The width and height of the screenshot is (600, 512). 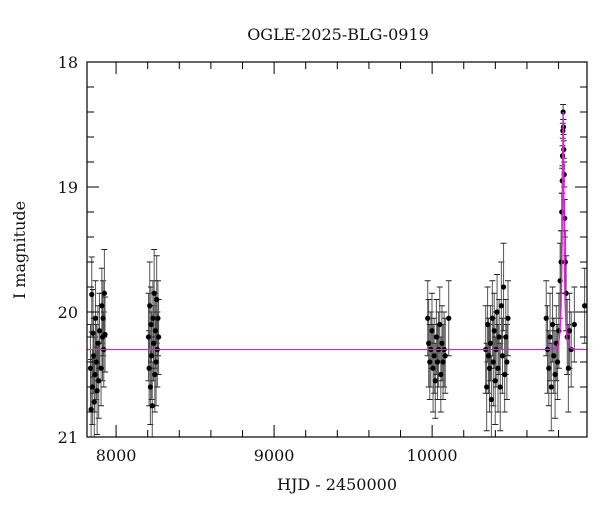 I want to click on y-axis-tick-labels: 18 19 20 21, so click(x=68, y=250).